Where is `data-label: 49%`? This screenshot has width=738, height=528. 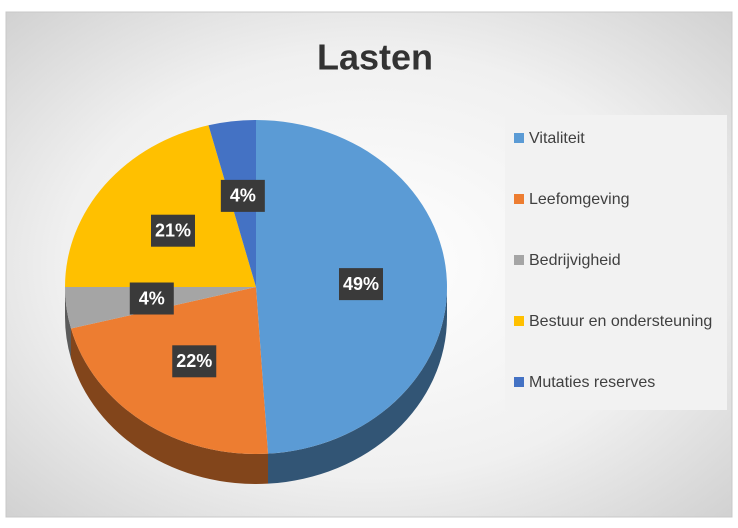
data-label: 49% is located at coordinates (361, 284).